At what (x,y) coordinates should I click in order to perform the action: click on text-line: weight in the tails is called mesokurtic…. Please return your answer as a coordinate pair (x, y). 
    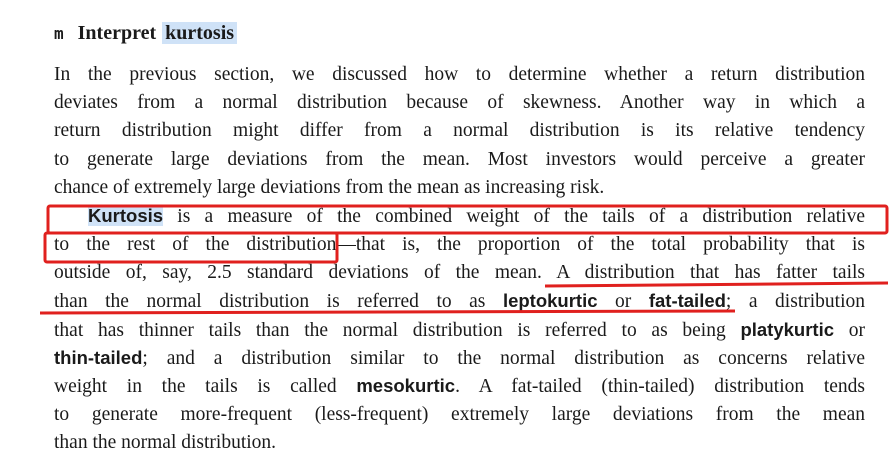
    Looking at the image, I should click on (459, 386).